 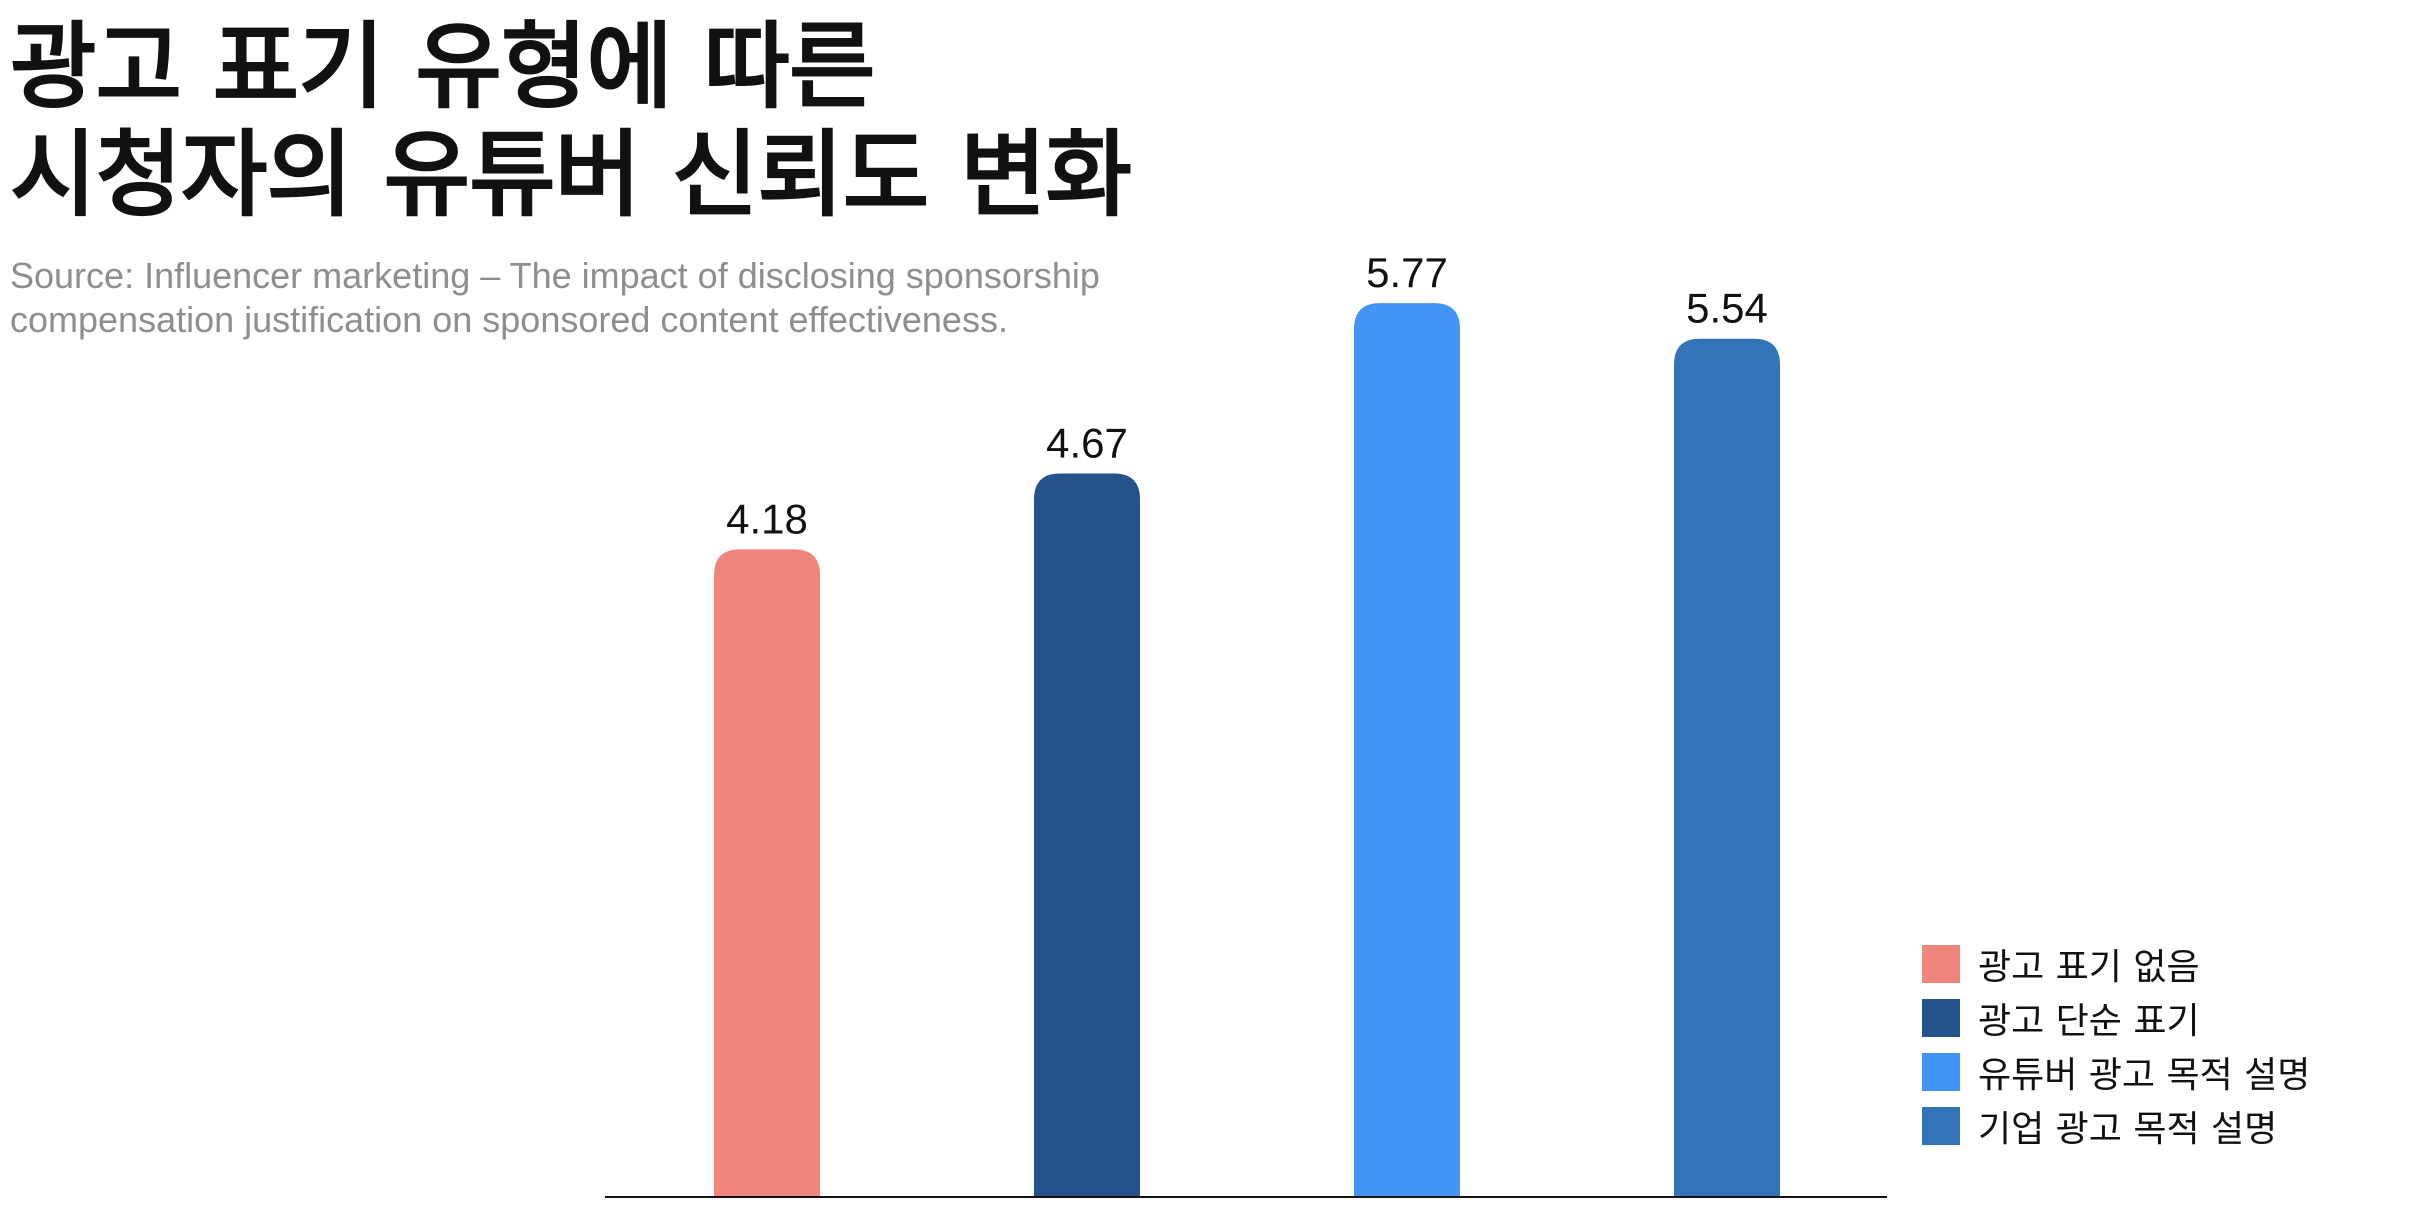 I want to click on chart-title: 광고 표기 유형에 따른 시청자의 유튜버 신뢰도 변화, so click(x=571, y=121).